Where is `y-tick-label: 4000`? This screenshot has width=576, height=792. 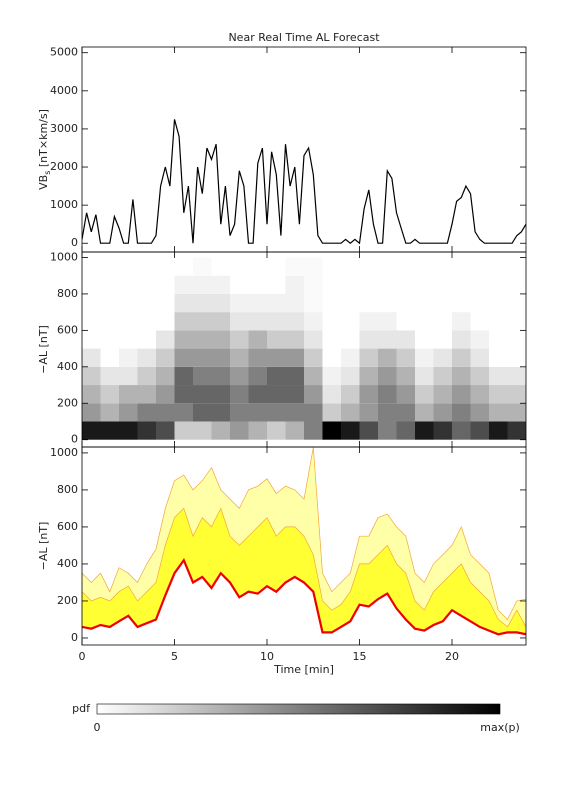
y-tick-label: 4000 is located at coordinates (64, 90).